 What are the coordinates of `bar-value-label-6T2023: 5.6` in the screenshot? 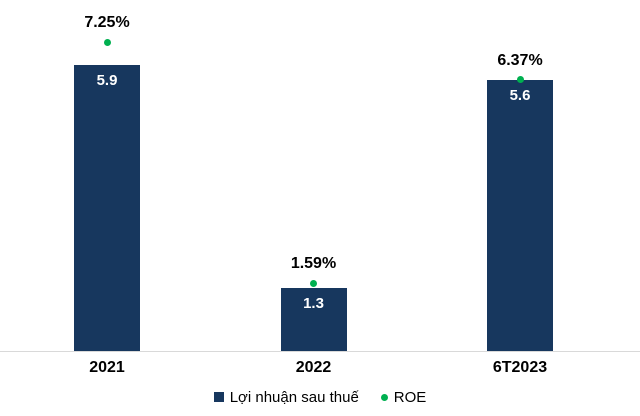 It's located at (520, 95).